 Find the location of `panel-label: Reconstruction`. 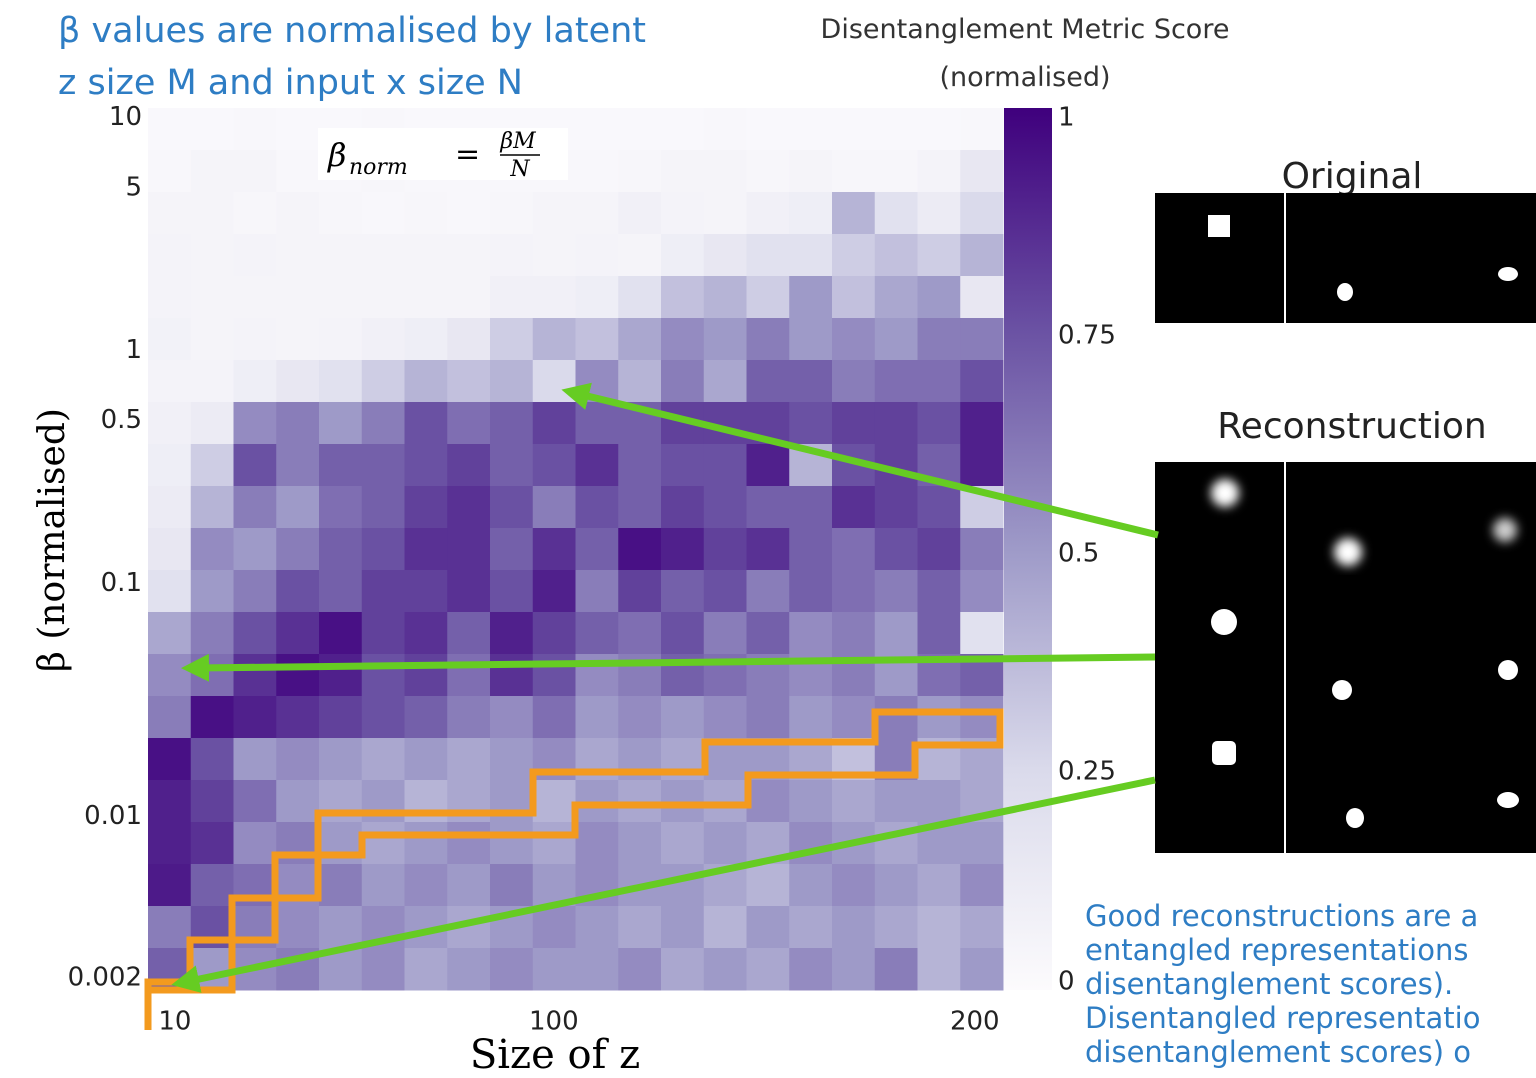

panel-label: Reconstruction is located at coordinates (1351, 426).